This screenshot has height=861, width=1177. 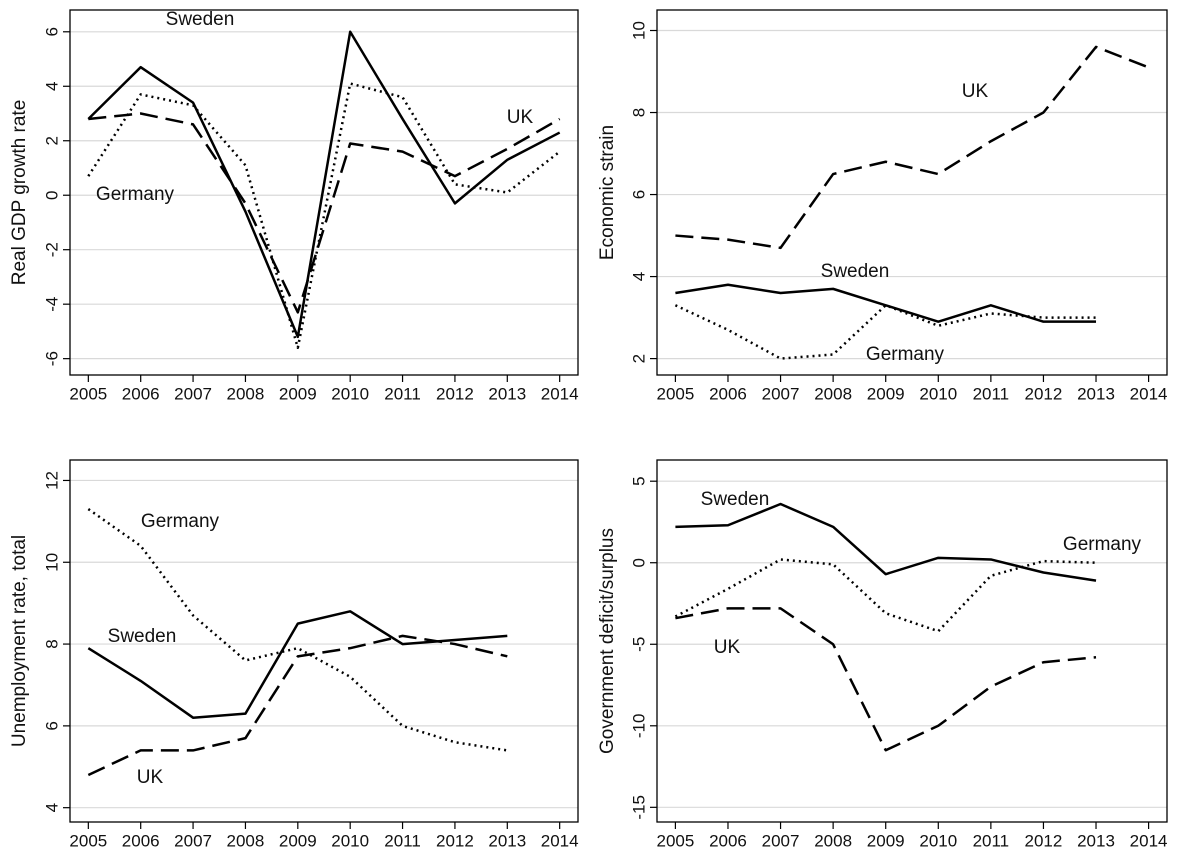 I want to click on y-axis-label: Economic strain, so click(x=607, y=192).